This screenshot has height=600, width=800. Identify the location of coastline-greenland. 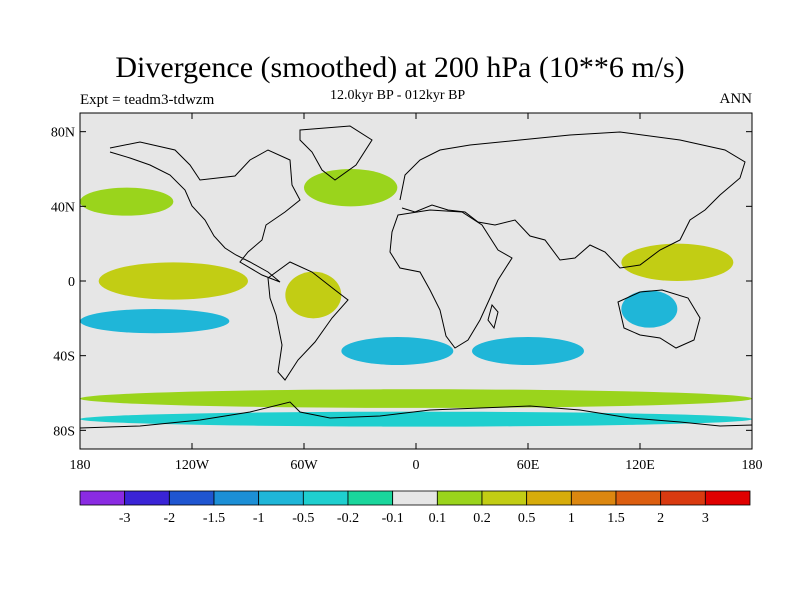
(336, 153).